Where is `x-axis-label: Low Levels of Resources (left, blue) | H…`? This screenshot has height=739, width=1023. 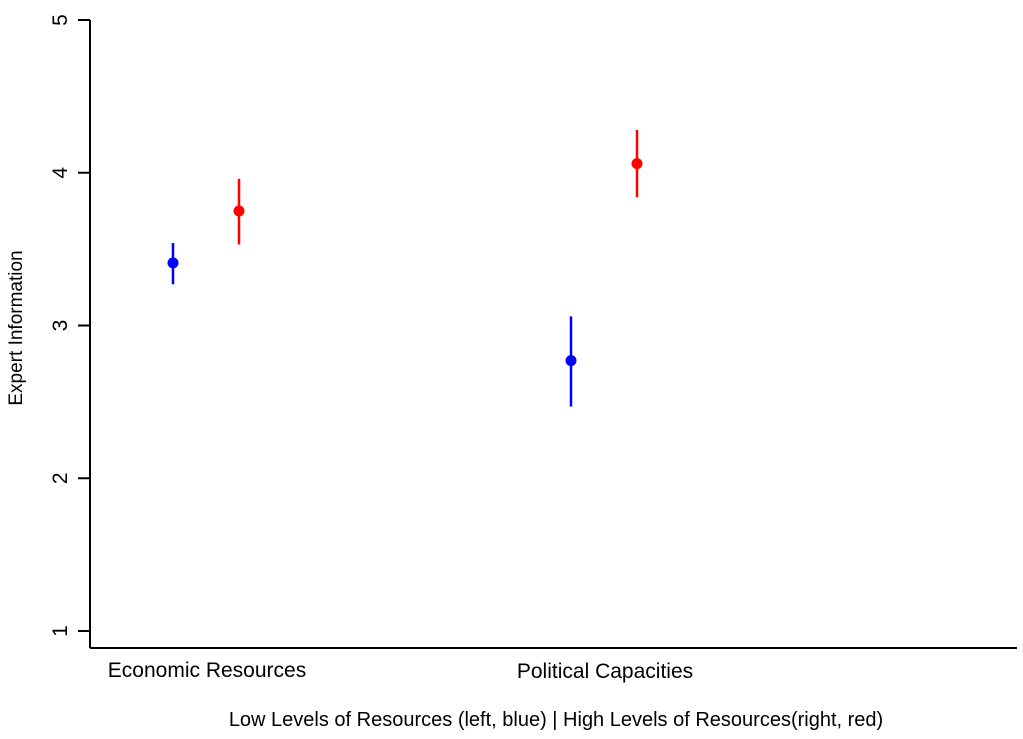
x-axis-label: Low Levels of Resources (left, blue) | H… is located at coordinates (556, 720).